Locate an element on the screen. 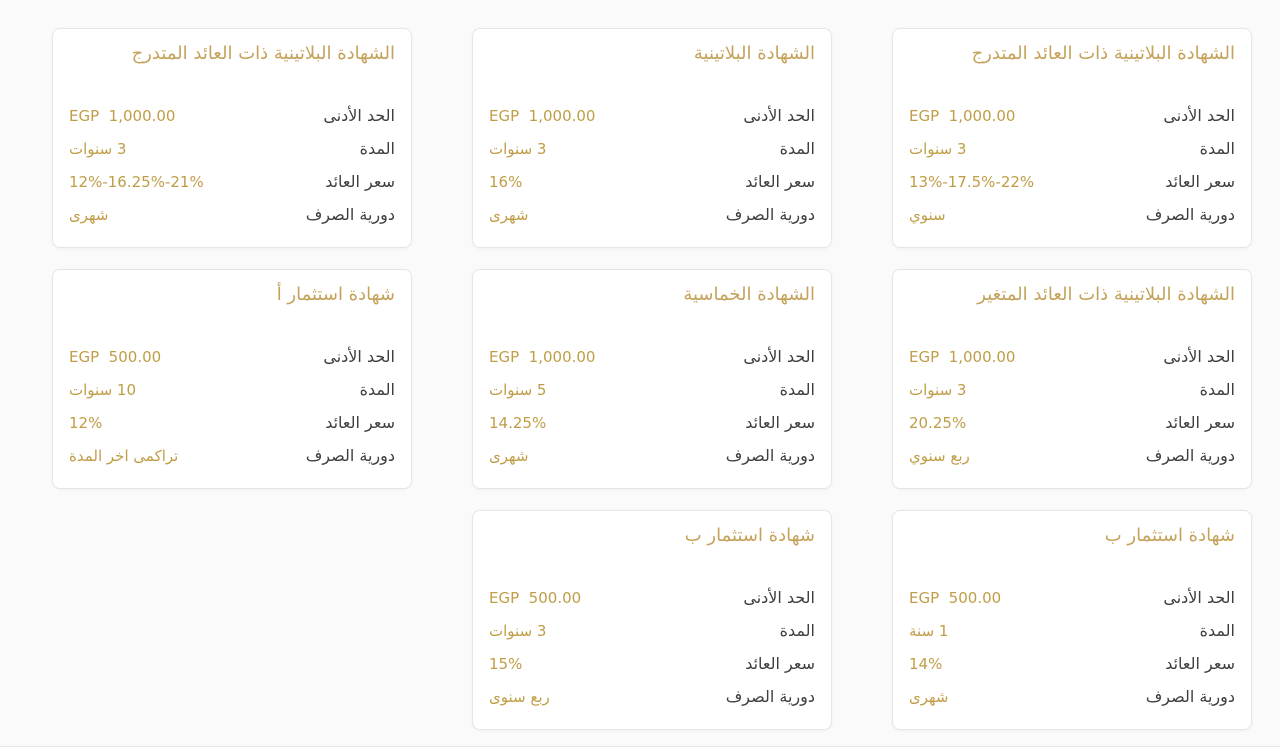  certificate-title: الشهادة البلاتينية is located at coordinates (754, 53).